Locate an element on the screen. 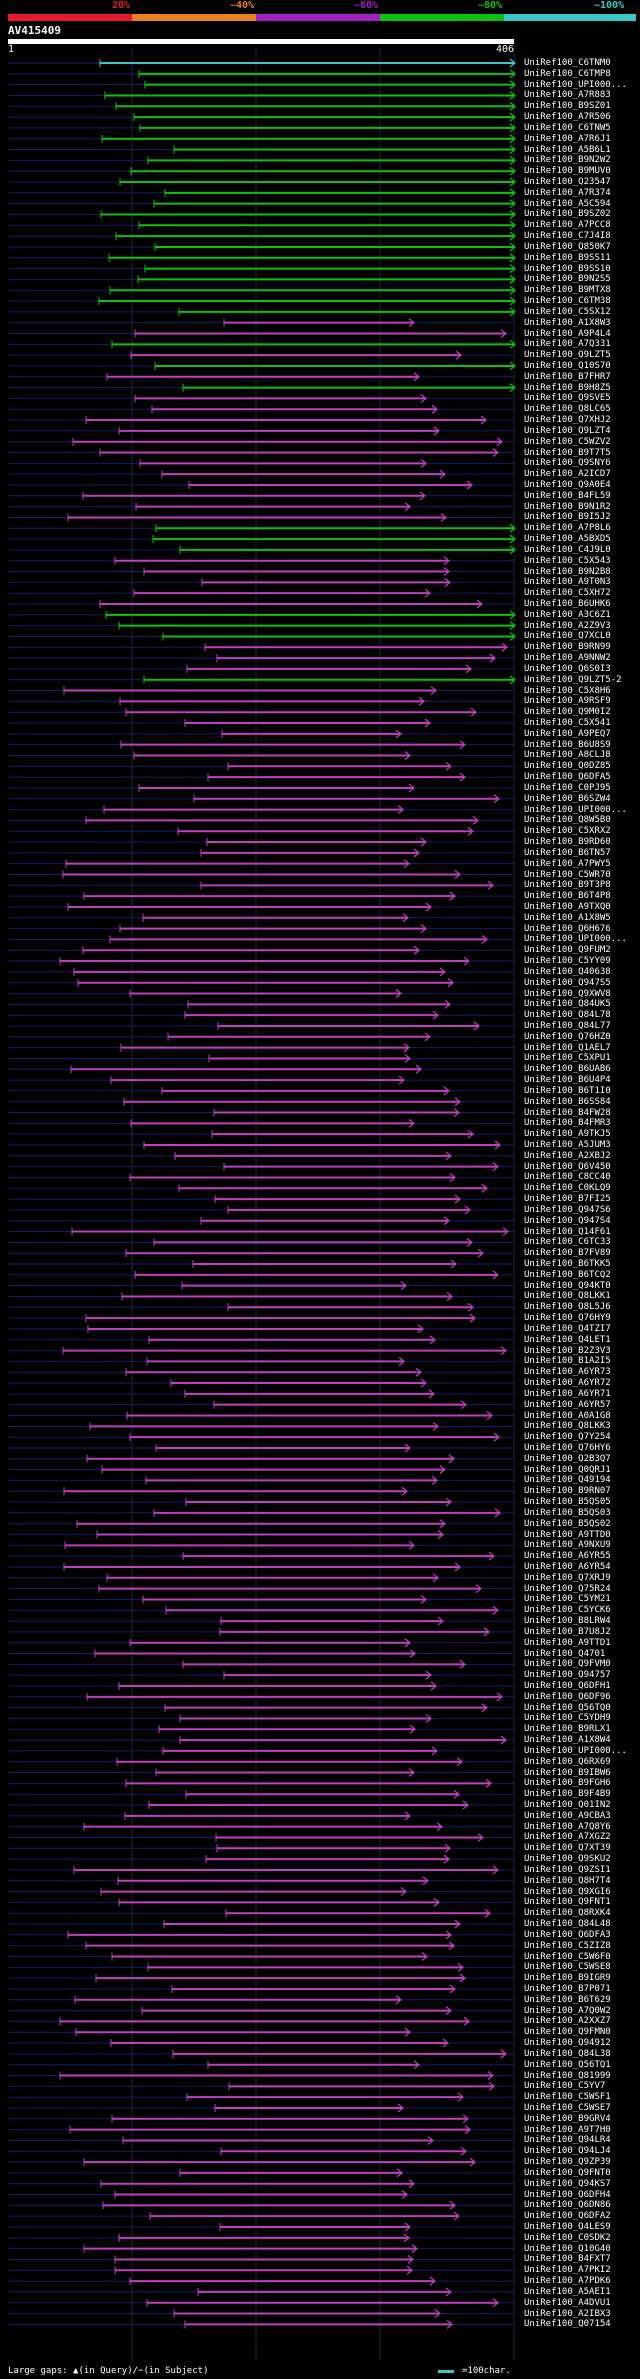 Image resolution: width=640 pixels, height=2379 pixels. hit-label: UniRef100_Q4701 is located at coordinates (565, 1653).